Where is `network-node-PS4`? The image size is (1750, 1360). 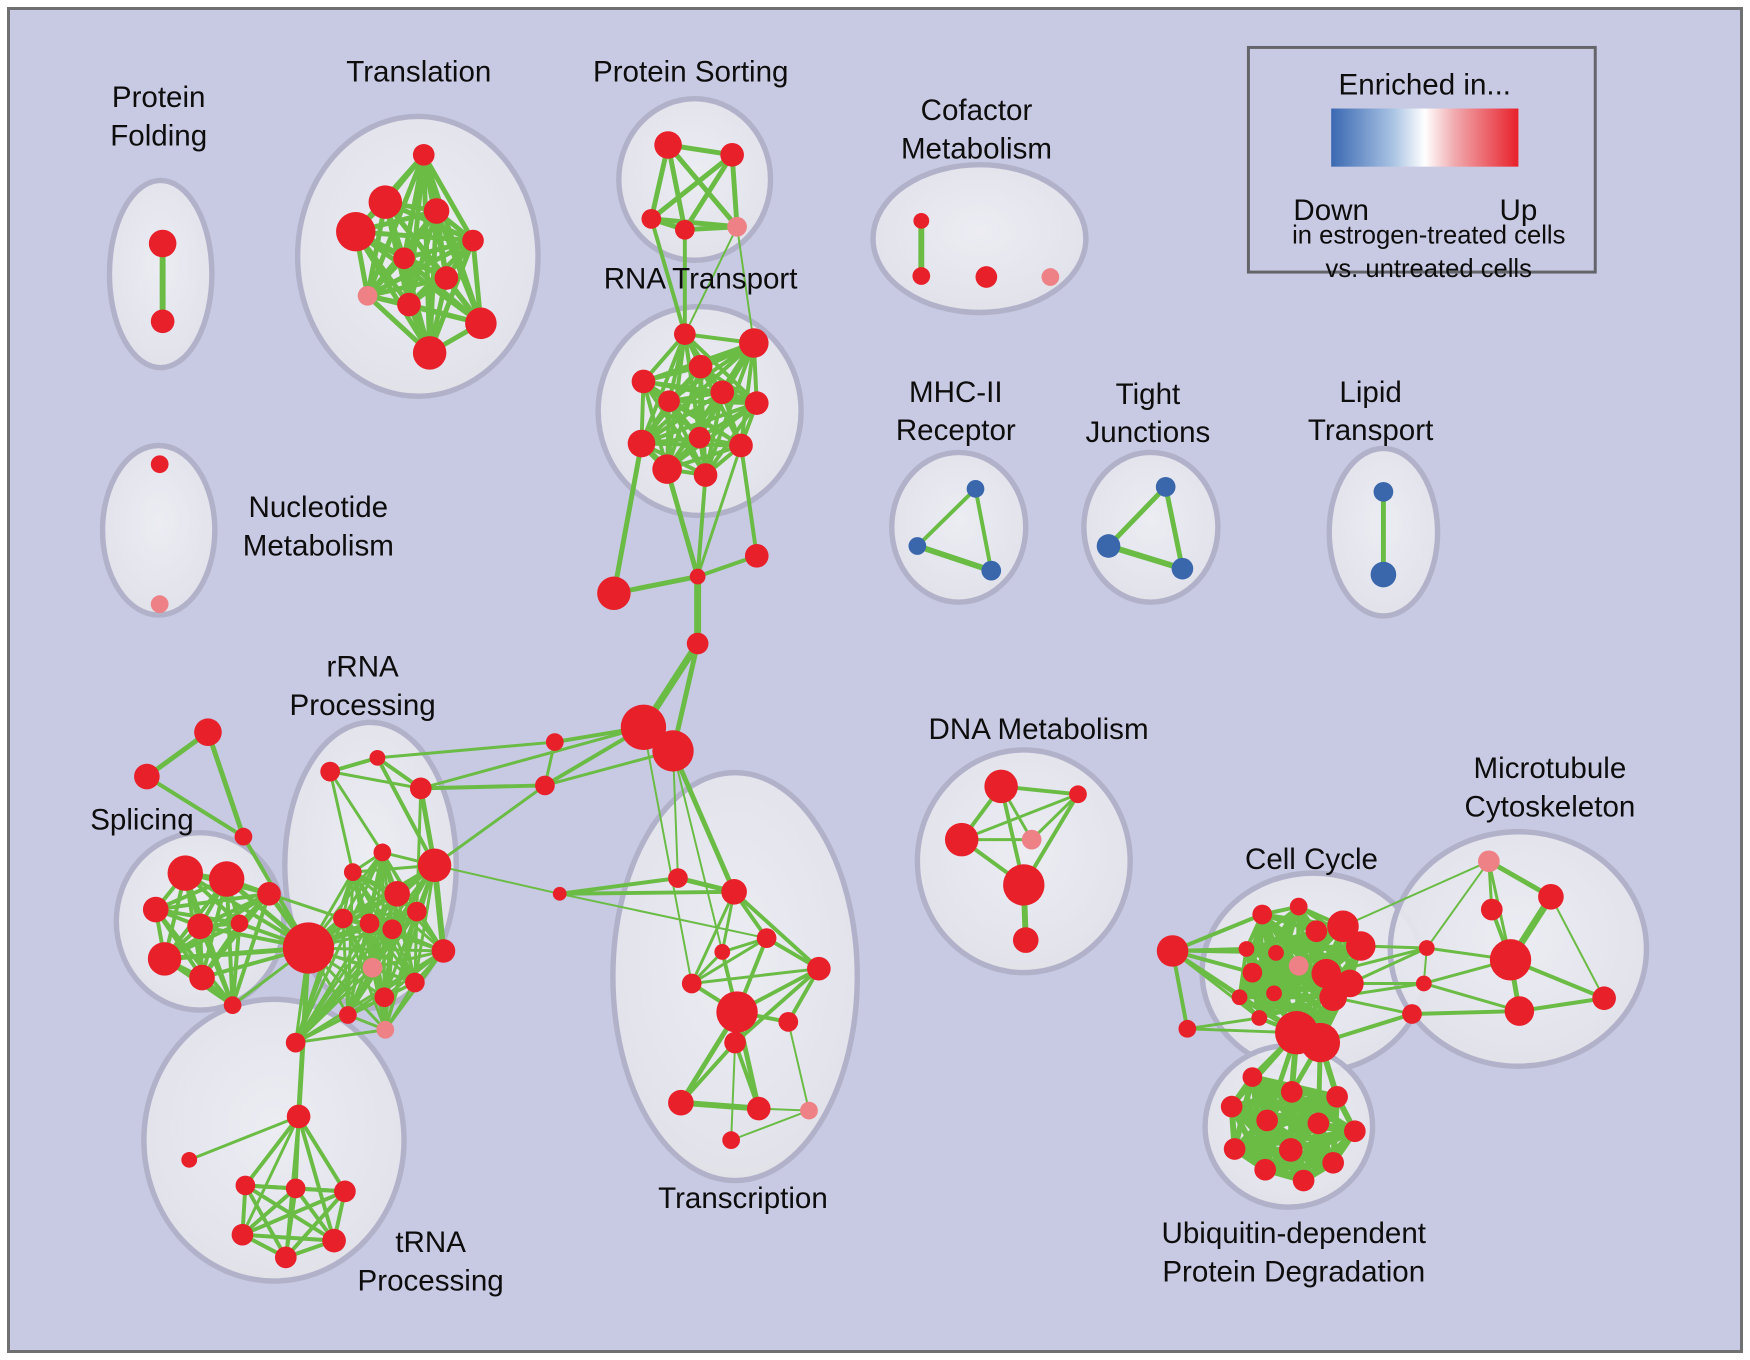 network-node-PS4 is located at coordinates (684, 229).